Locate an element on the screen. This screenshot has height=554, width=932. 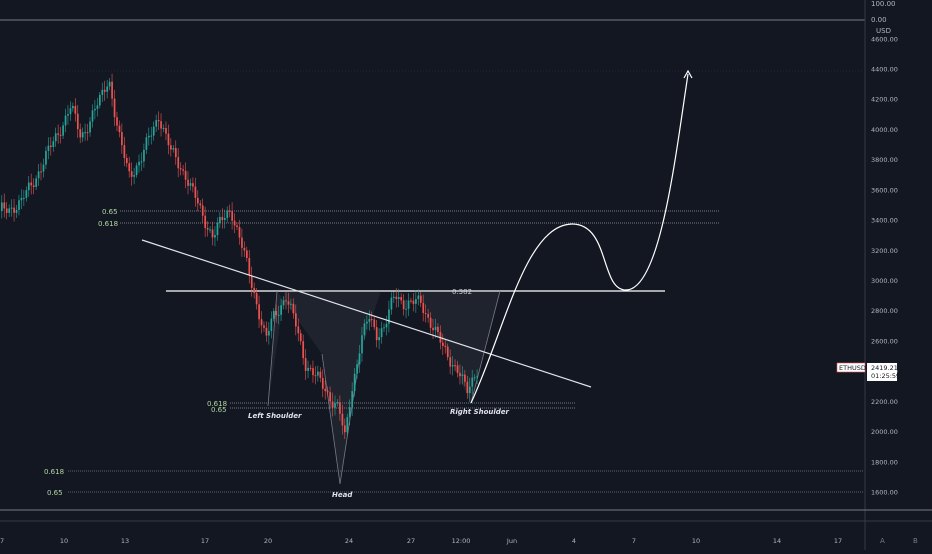
price-tick-label: 2000.00 is located at coordinates (884, 432).